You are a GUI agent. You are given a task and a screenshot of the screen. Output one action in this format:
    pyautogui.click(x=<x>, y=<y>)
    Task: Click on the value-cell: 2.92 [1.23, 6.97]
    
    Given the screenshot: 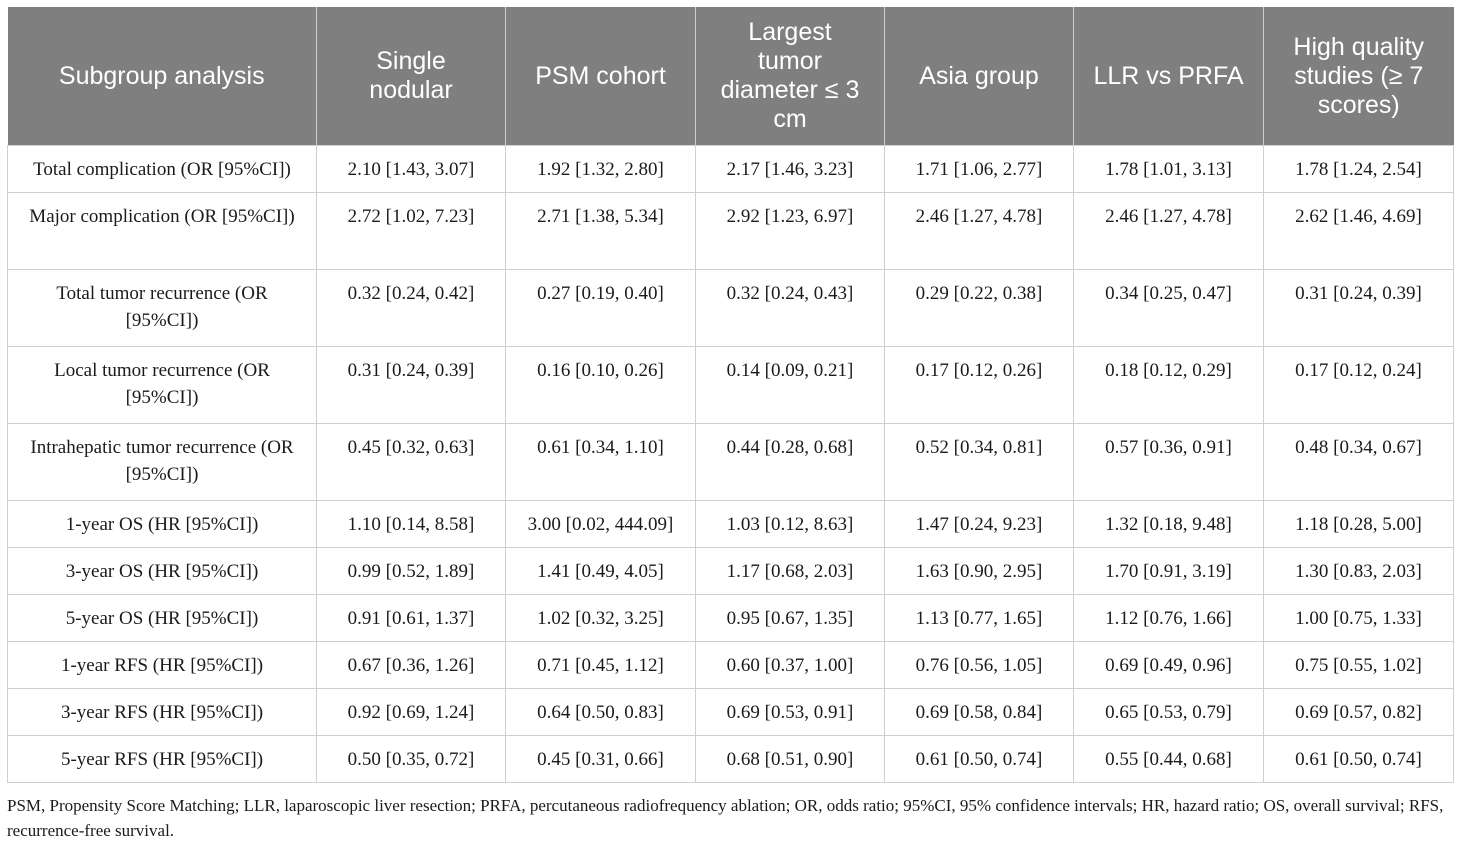 What is the action you would take?
    pyautogui.click(x=790, y=231)
    